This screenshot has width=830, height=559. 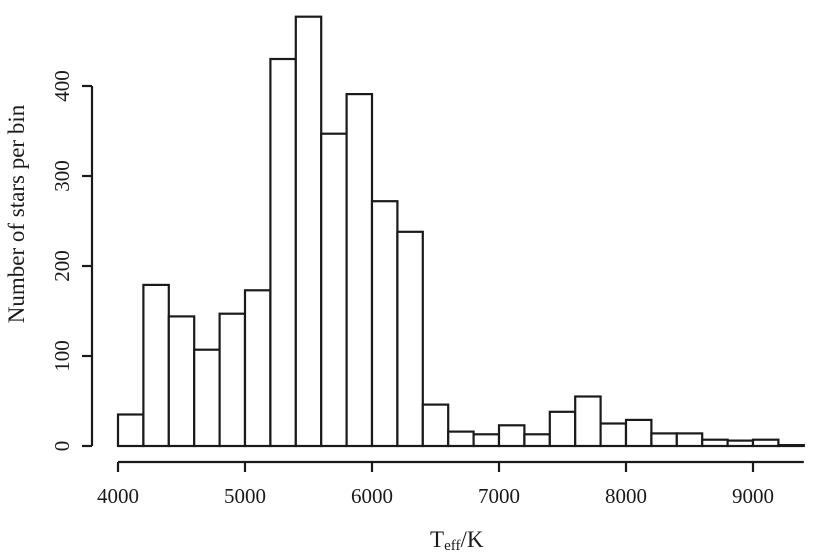 What do you see at coordinates (62, 176) in the screenshot?
I see `y-axis-tick-label-300: 300` at bounding box center [62, 176].